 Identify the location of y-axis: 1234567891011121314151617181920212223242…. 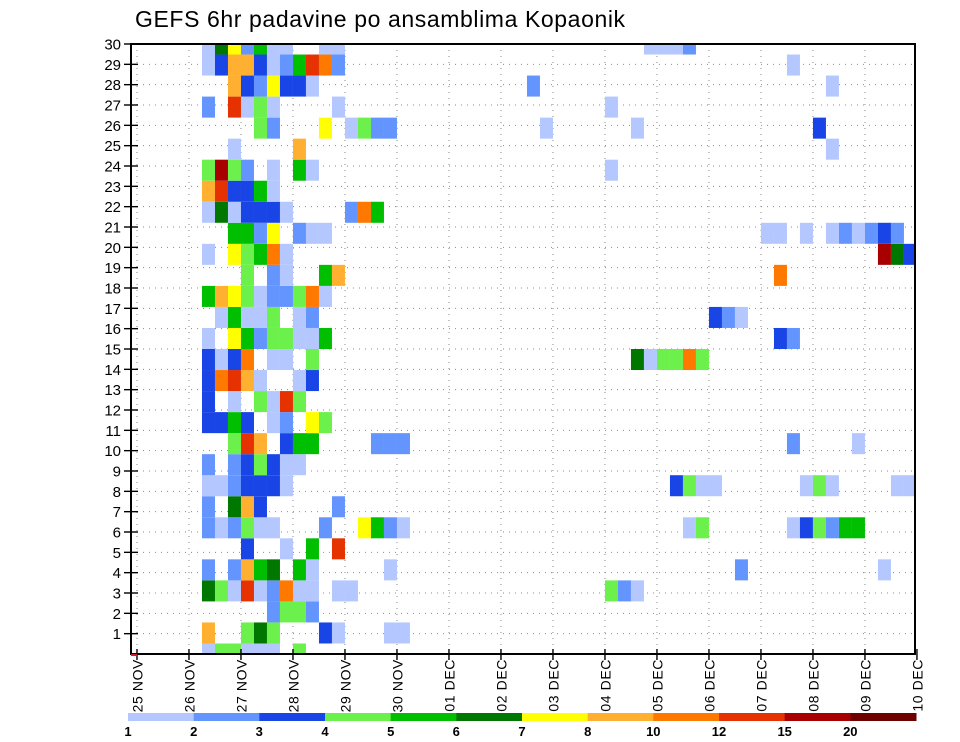
(121, 340).